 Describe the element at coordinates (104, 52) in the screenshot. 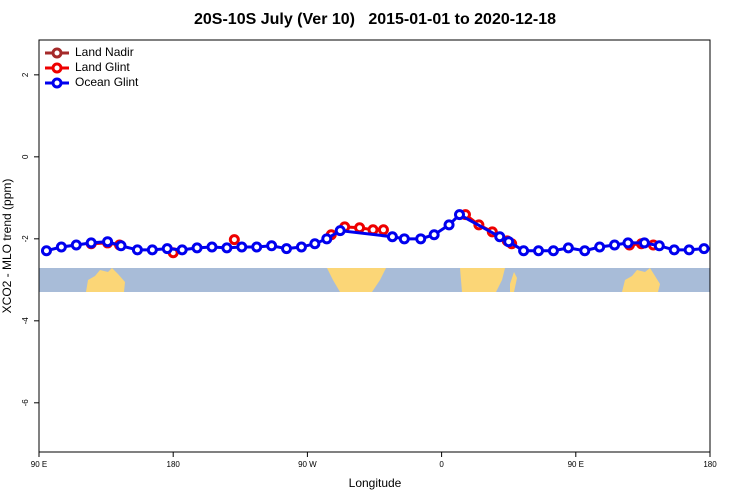

I see `legend-label: Land Nadir` at that location.